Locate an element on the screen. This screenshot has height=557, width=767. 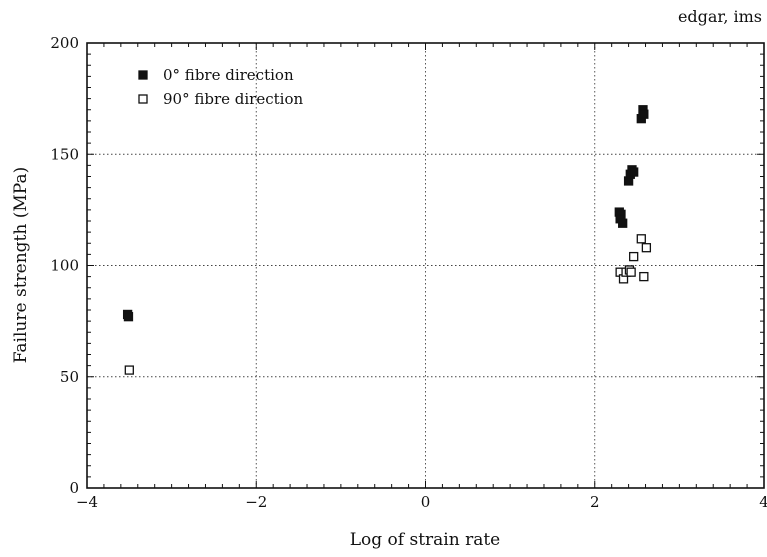
legend-marker-90deg is located at coordinates (143, 99).